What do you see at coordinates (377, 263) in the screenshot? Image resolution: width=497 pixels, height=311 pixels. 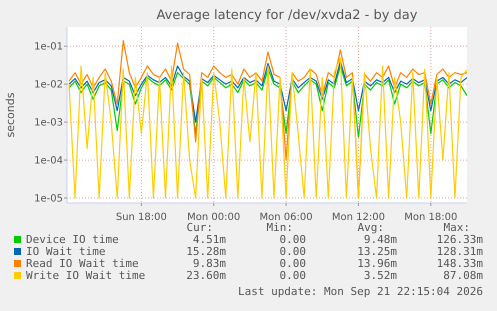 I see `text: 13.96m` at bounding box center [377, 263].